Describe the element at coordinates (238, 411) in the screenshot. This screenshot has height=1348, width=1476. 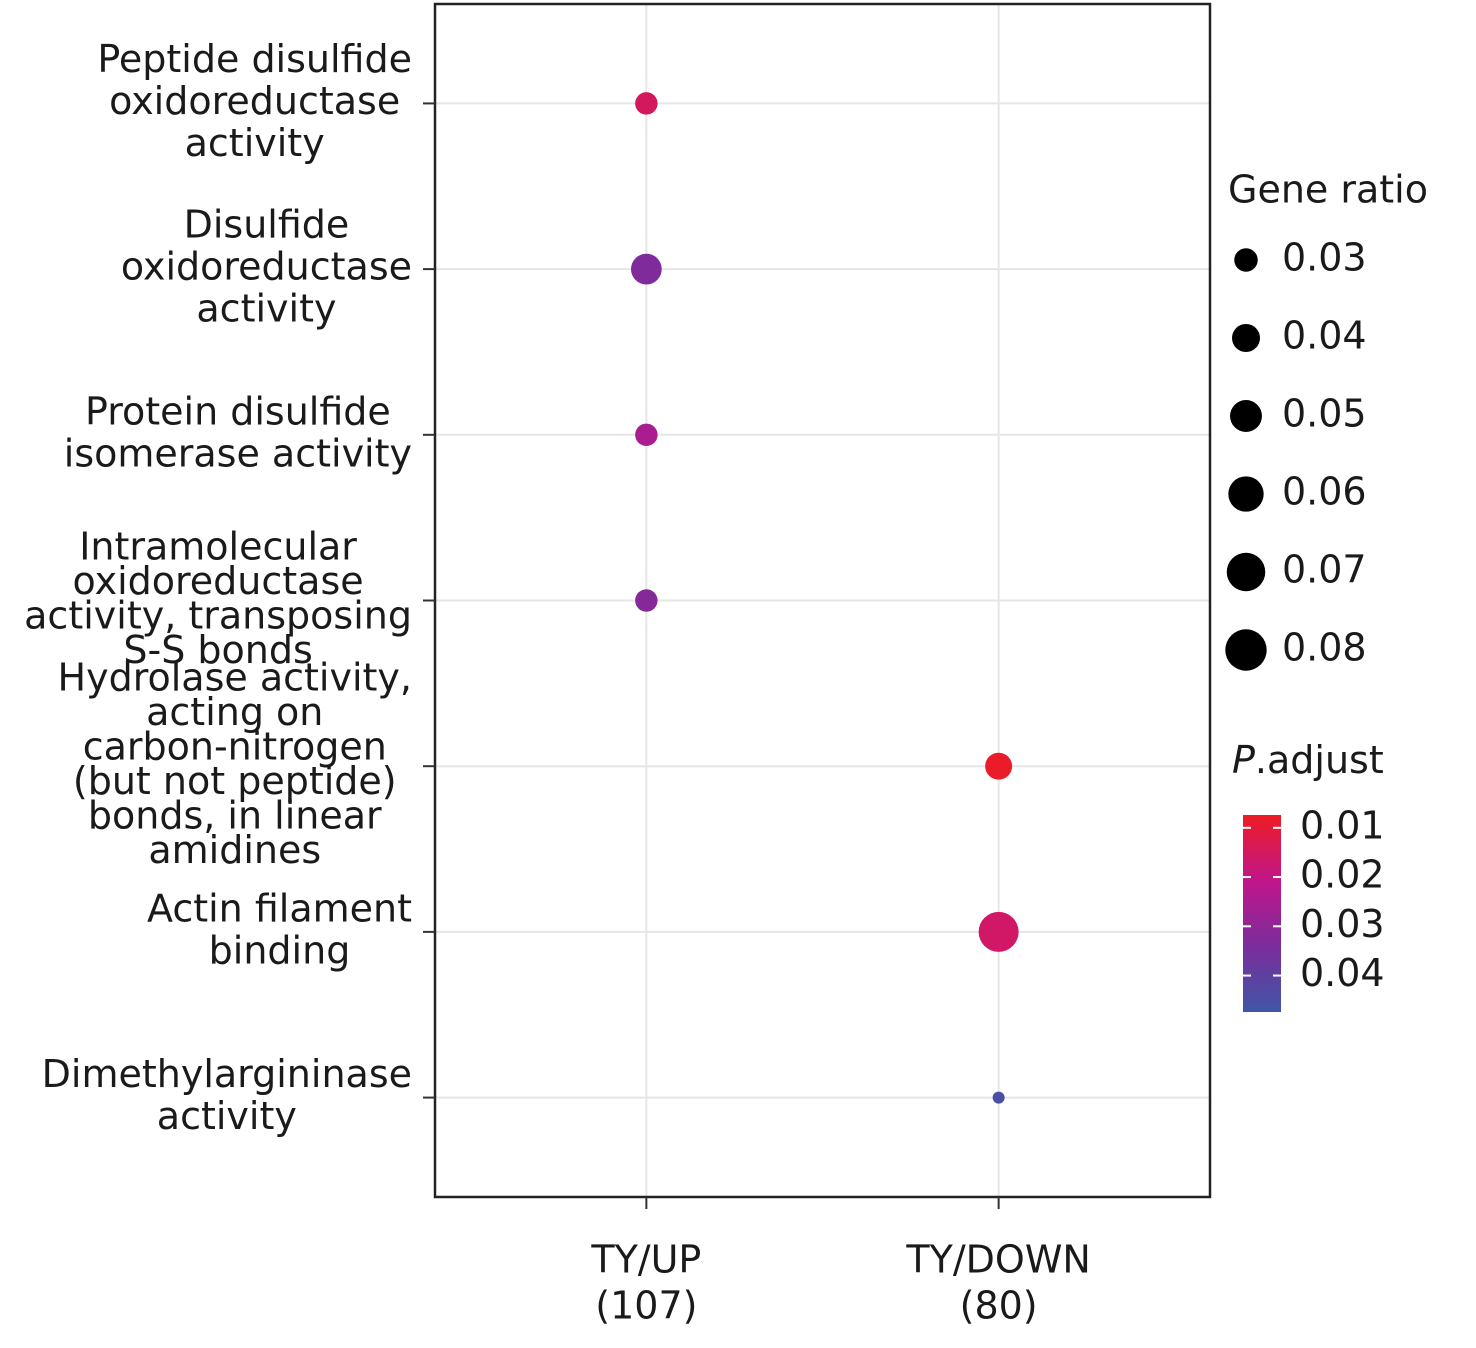
I see `y-tick-label-line: Protein disulfide` at that location.